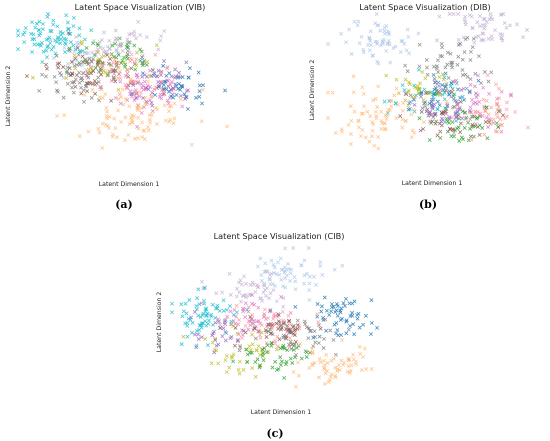 Image resolution: width=550 pixels, height=441 pixels. What do you see at coordinates (140, 7) in the screenshot?
I see `panel-a-title: Latent Space Visualization (VIB)` at bounding box center [140, 7].